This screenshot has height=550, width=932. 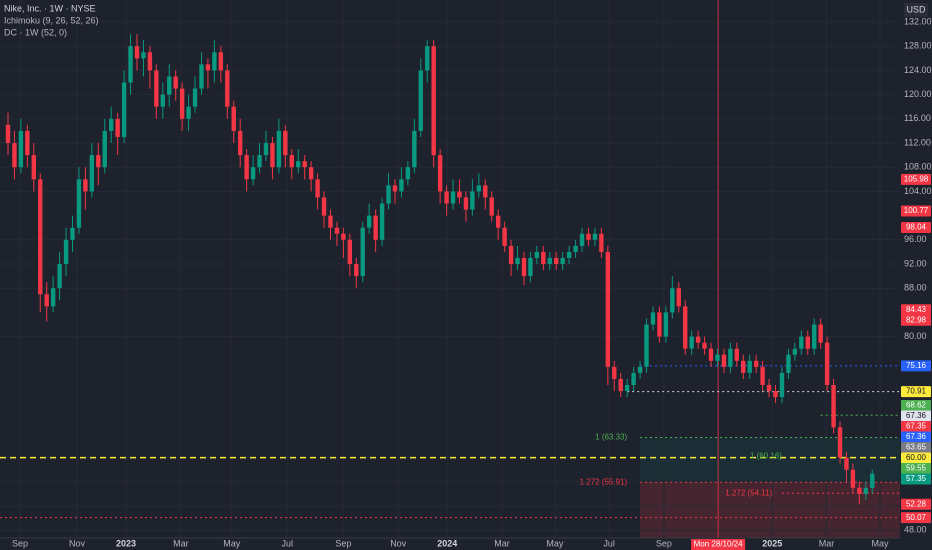 What do you see at coordinates (447, 543) in the screenshot?
I see `x-tick-label: 2024` at bounding box center [447, 543].